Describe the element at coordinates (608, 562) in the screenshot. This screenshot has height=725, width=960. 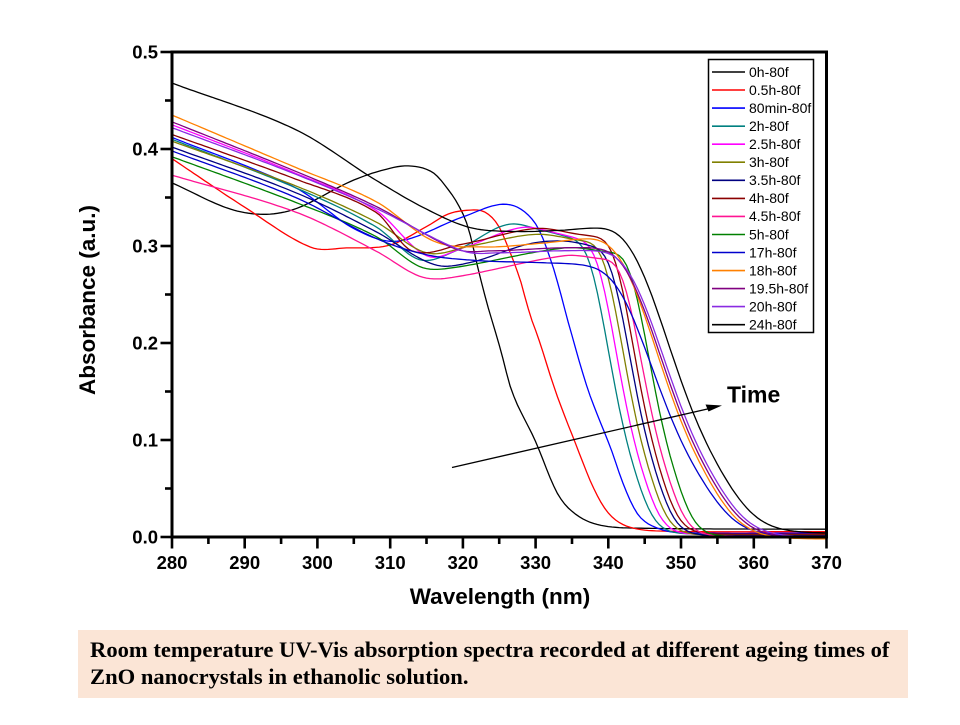
I see `svg-text: 340` at that location.